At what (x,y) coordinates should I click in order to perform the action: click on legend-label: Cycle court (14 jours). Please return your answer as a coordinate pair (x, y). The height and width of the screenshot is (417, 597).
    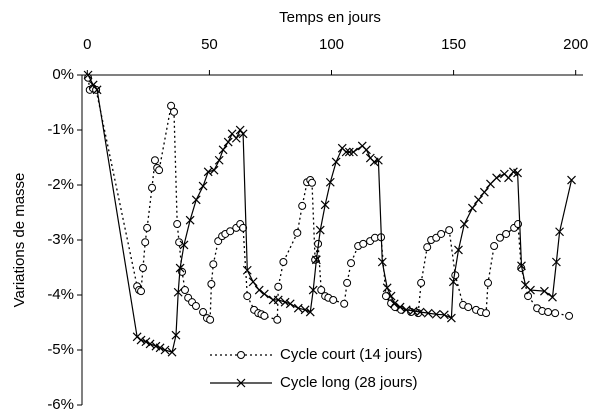
    Looking at the image, I should click on (351, 354).